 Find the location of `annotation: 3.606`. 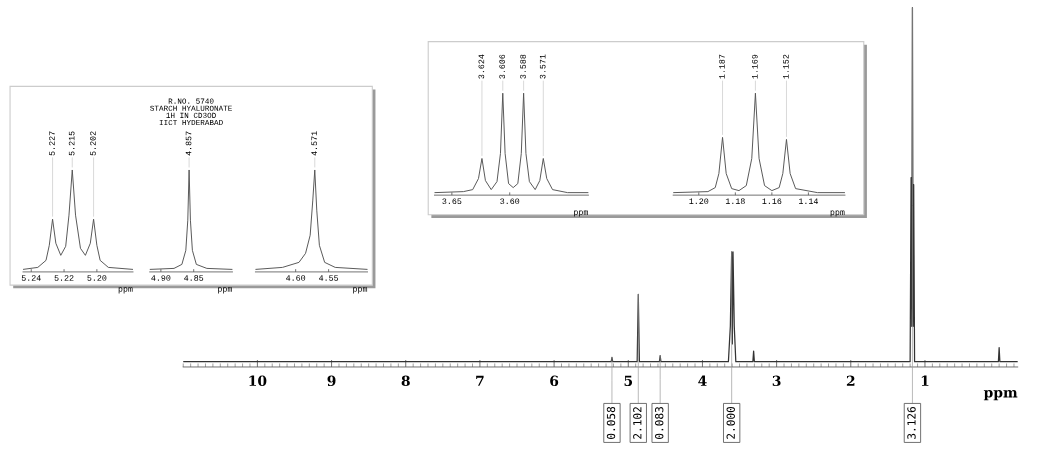

annotation: 3.606 is located at coordinates (502, 66).